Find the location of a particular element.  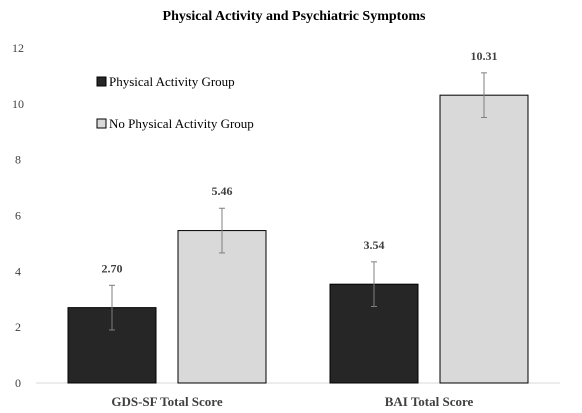

y-tick-label: 8 is located at coordinates (18, 160).